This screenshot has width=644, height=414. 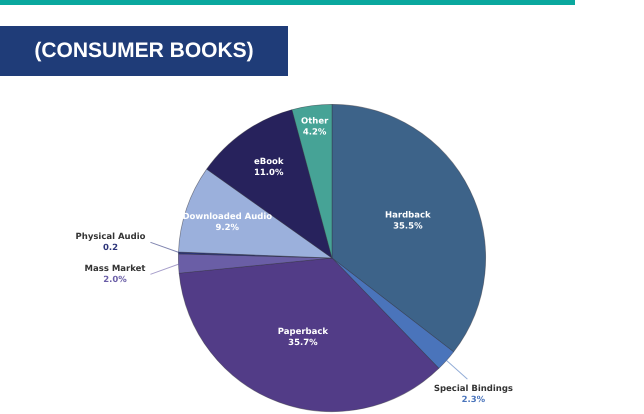 I want to click on slice-label: Hardback, so click(x=408, y=215).